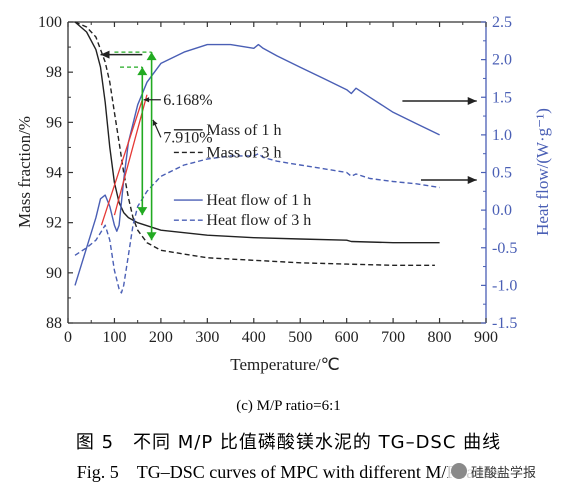 The image size is (577, 499). Describe the element at coordinates (288, 442) in the screenshot. I see `figure-caption-chinese: 图 5 不同 M/P 比值磷酸镁水泥的 TG–DSC 曲线` at that location.